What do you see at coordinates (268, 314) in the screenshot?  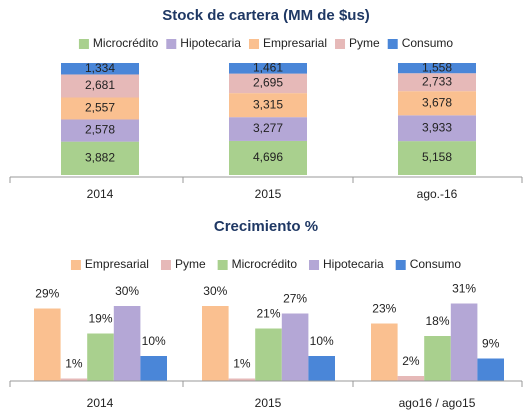 I see `data-label: 21%` at bounding box center [268, 314].